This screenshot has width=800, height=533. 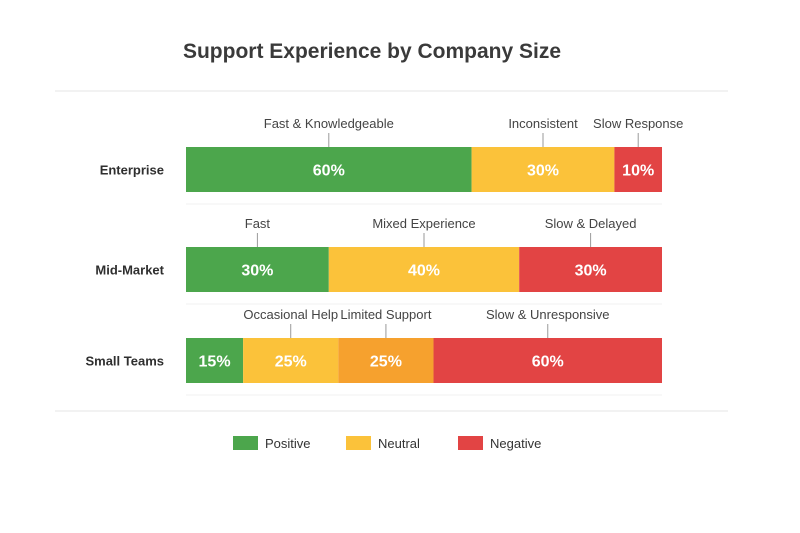 I want to click on data-label: 40%, so click(x=424, y=271).